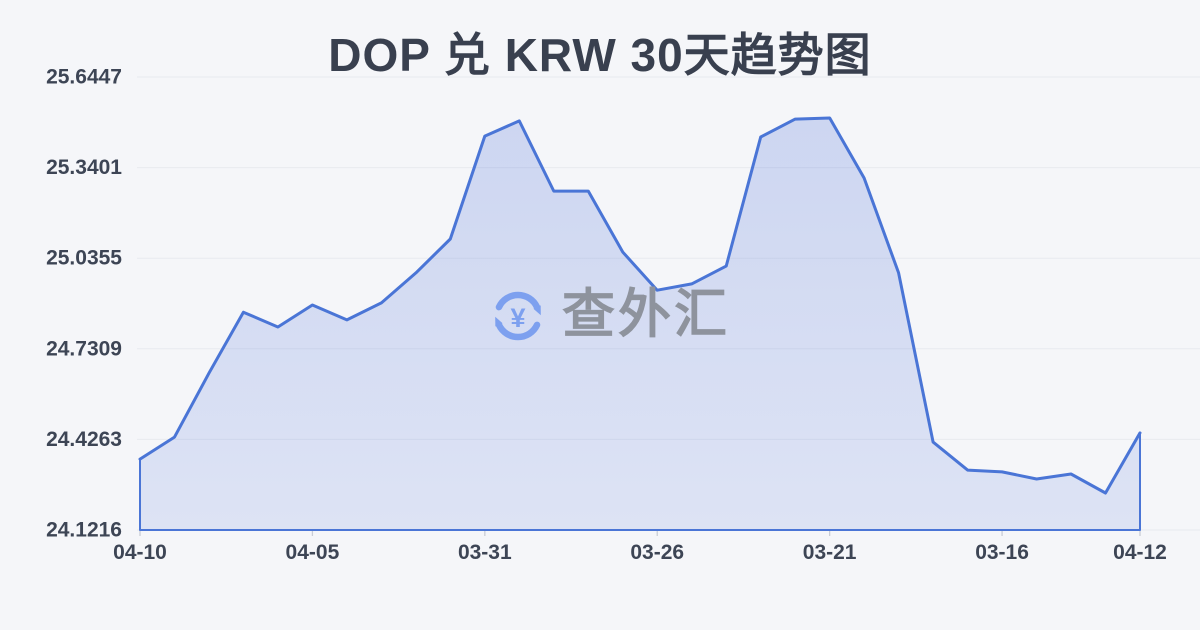 Image resolution: width=1200 pixels, height=630 pixels. Describe the element at coordinates (84, 258) in the screenshot. I see `y-axis-label: 25.0355` at that location.